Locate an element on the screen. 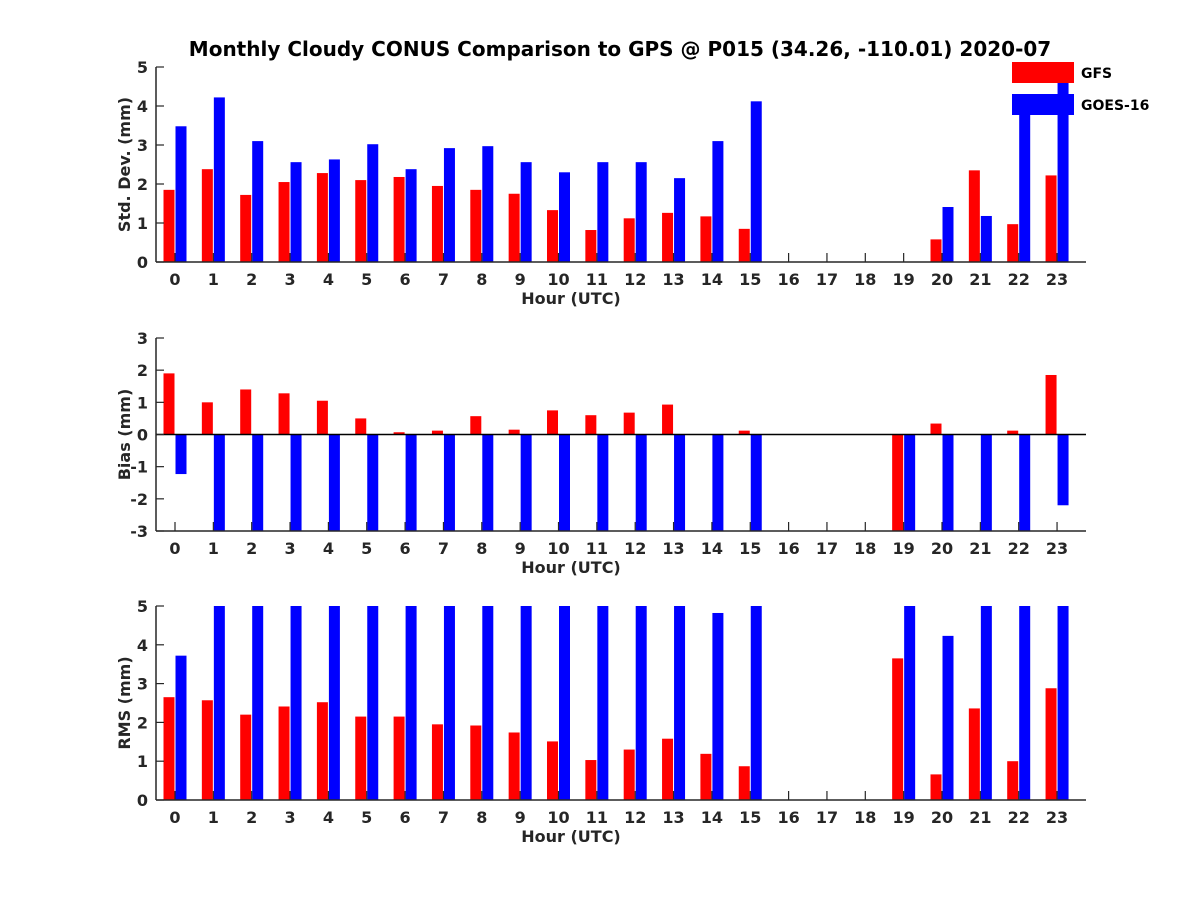 The width and height of the screenshot is (1200, 900). x-tick-label: 22 is located at coordinates (1019, 279).